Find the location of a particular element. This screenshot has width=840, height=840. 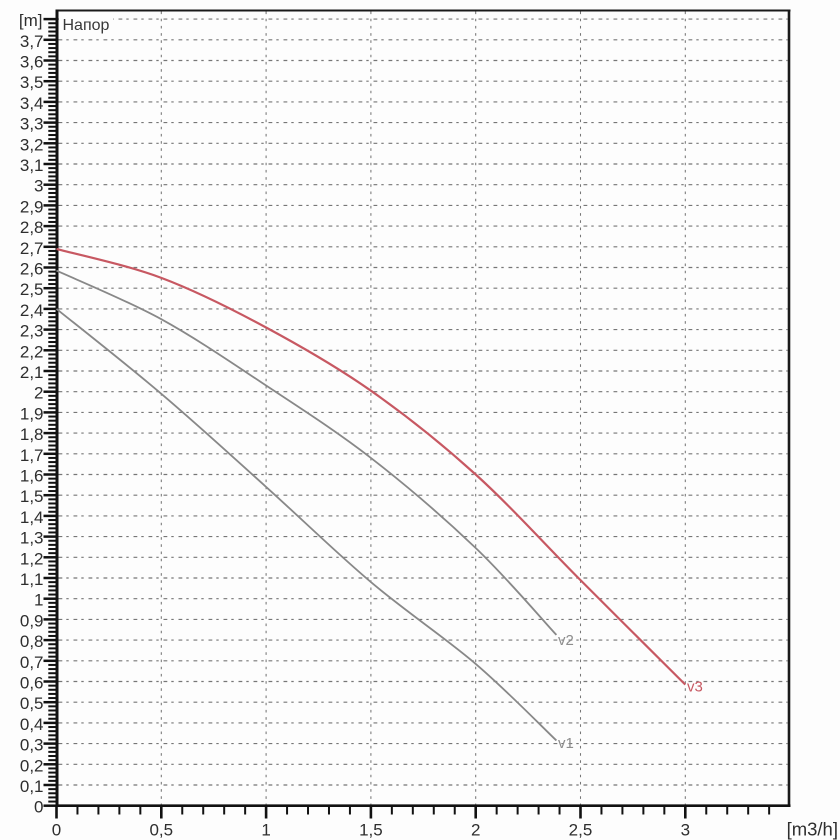

svg-text: 2,6 is located at coordinates (32, 269).